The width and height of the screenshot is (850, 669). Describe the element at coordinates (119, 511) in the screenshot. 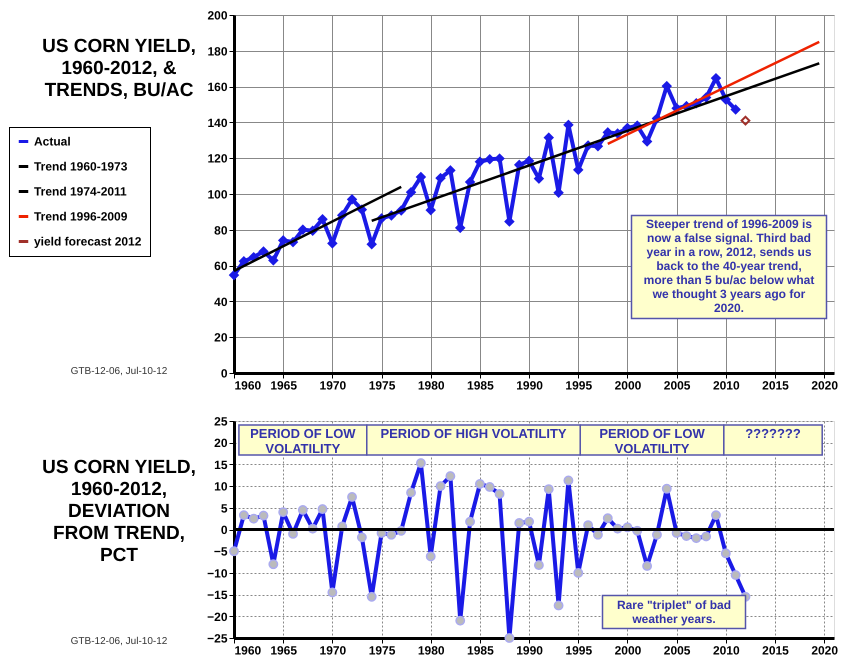

I see `text: US CORN YIELD, 1960-2012, DEVIATION FROM TREND, PCT` at that location.